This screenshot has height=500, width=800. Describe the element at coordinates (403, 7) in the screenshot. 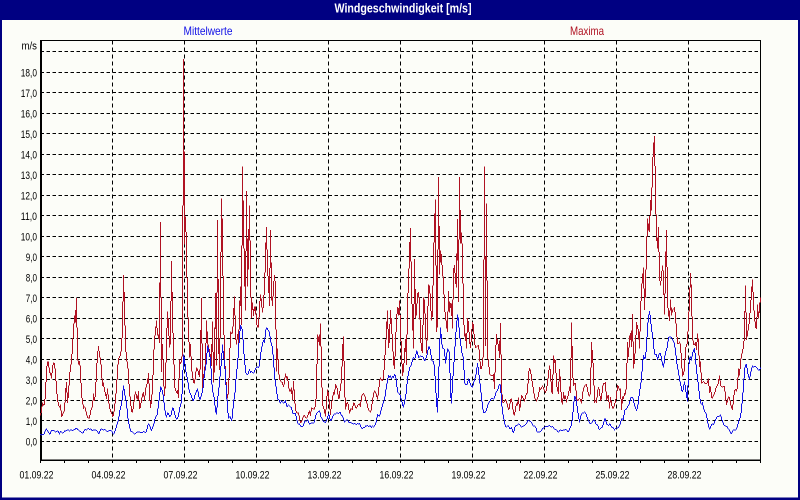

I see `svg-text: Windgeschwindigkeit [m/s]` at that location.